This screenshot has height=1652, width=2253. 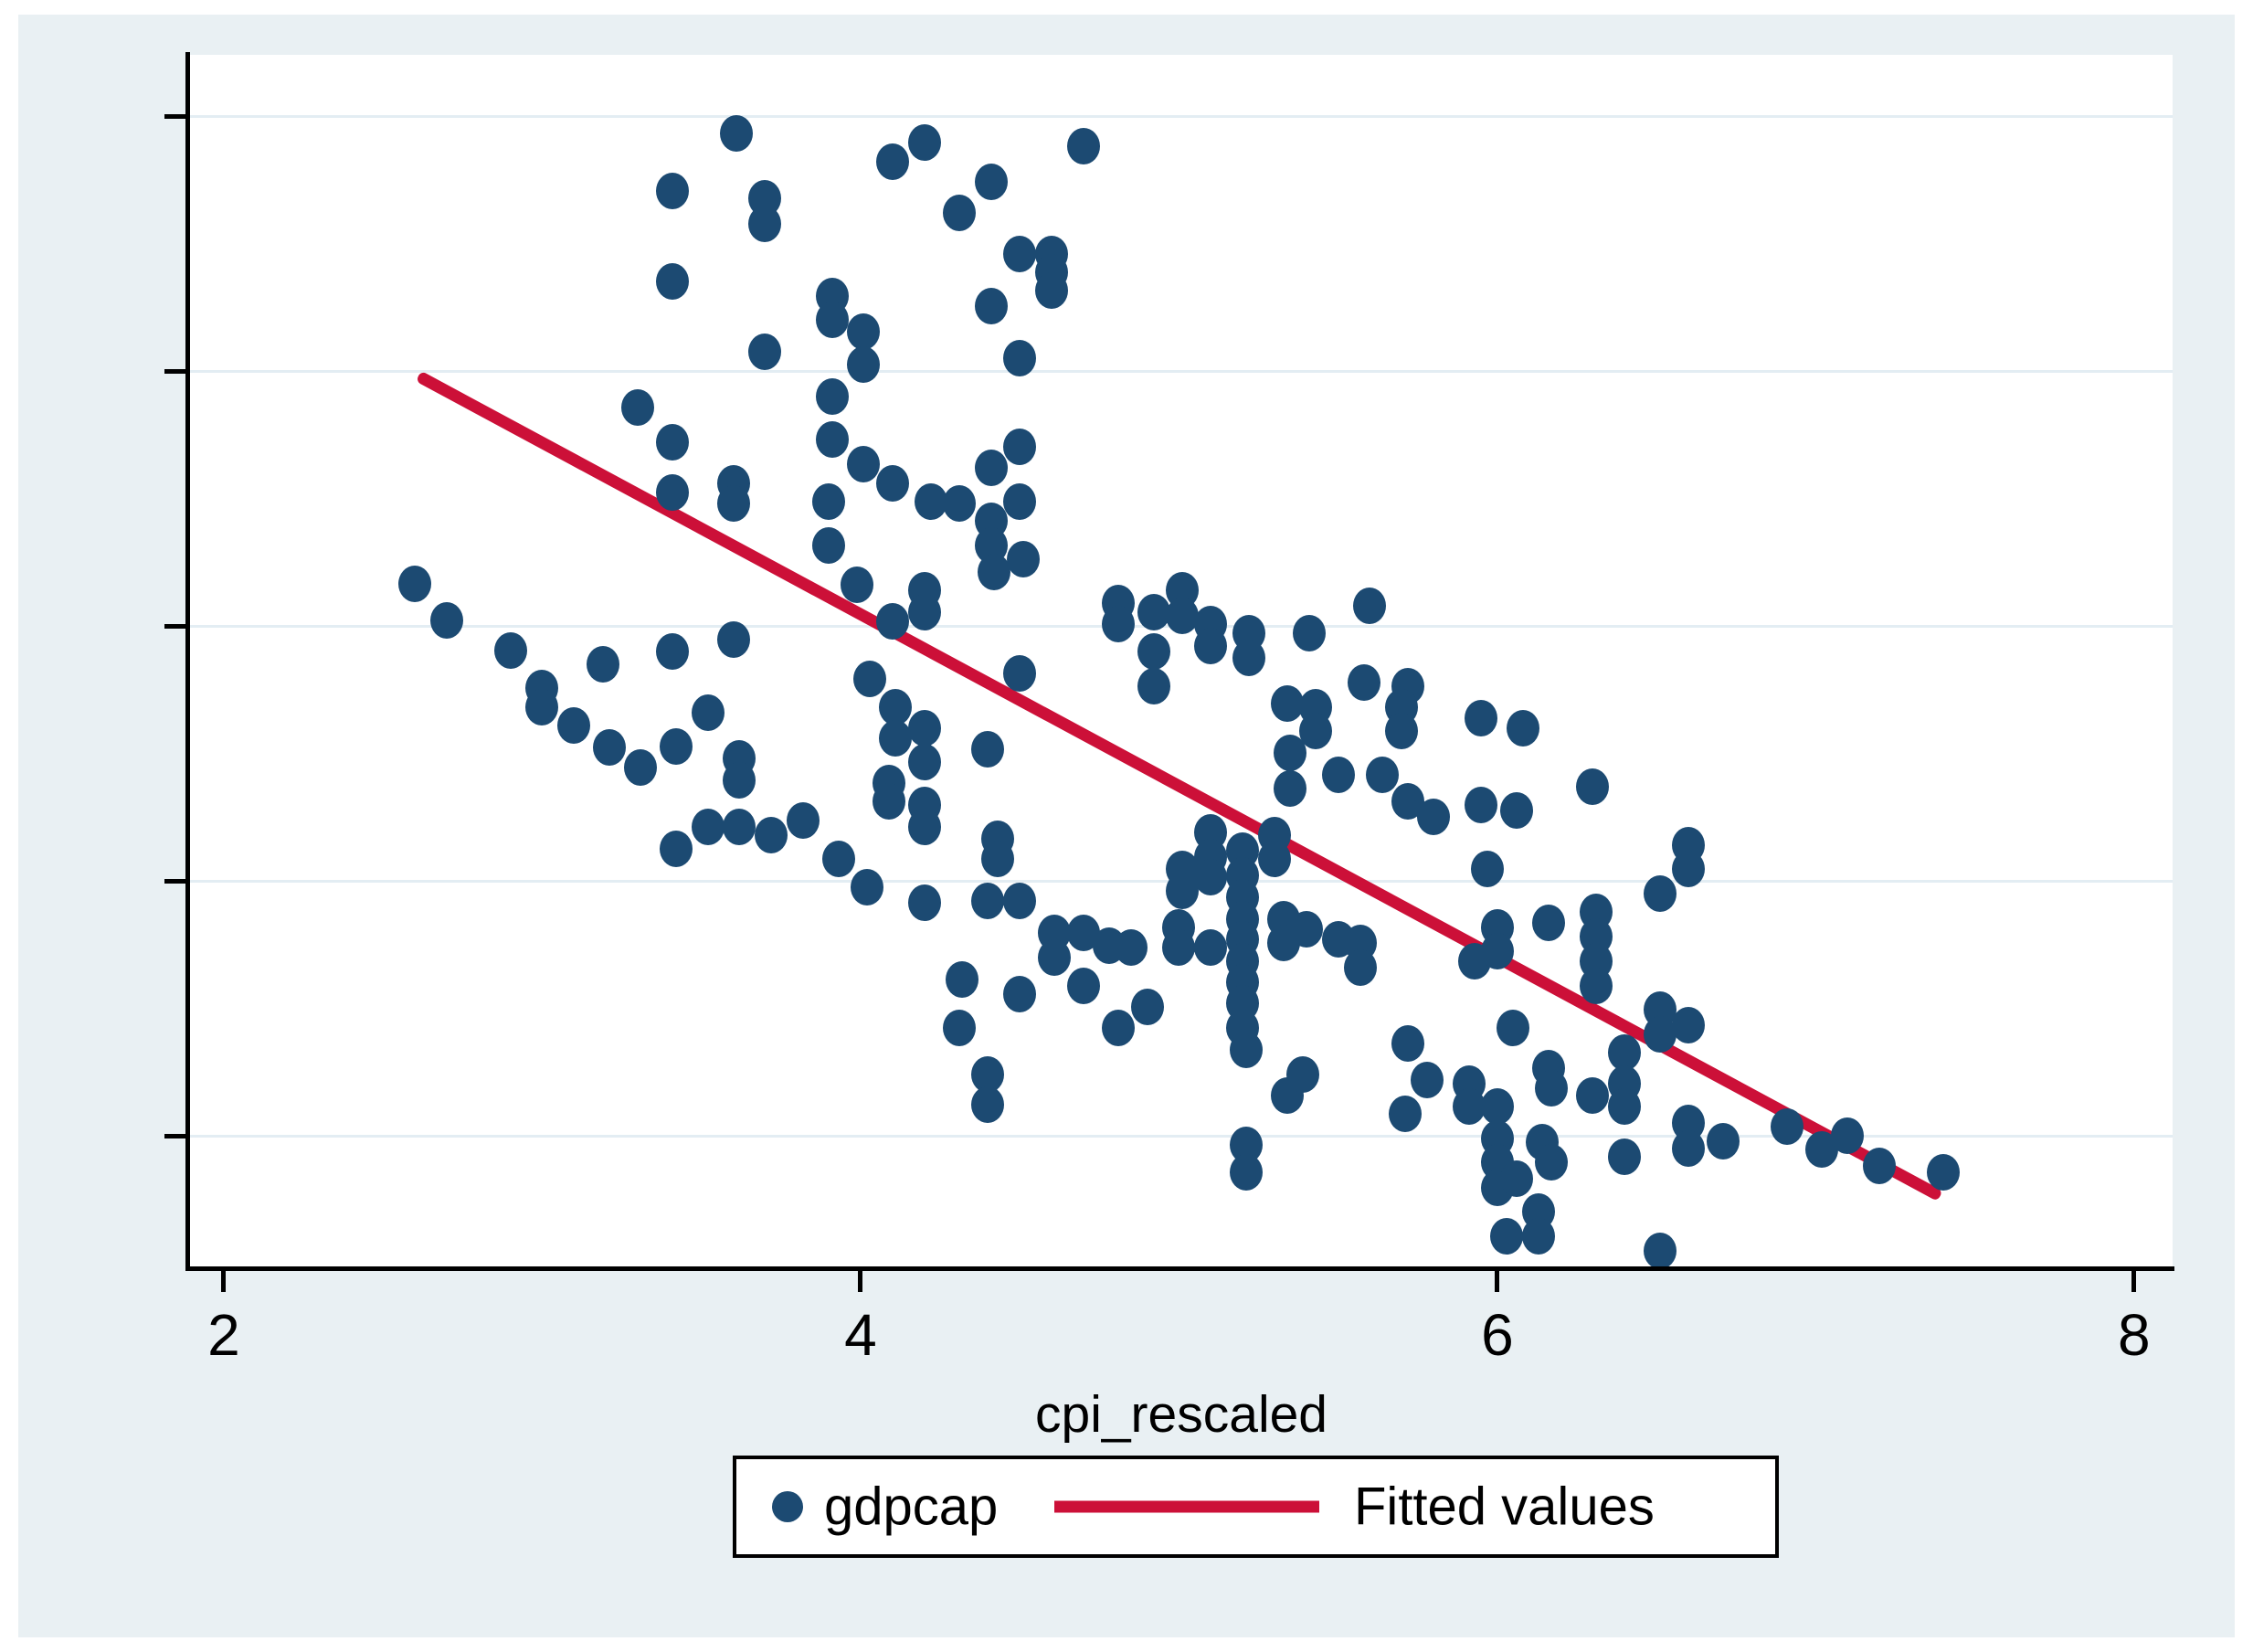 I want to click on x-tick-label: 4, so click(x=861, y=1335).